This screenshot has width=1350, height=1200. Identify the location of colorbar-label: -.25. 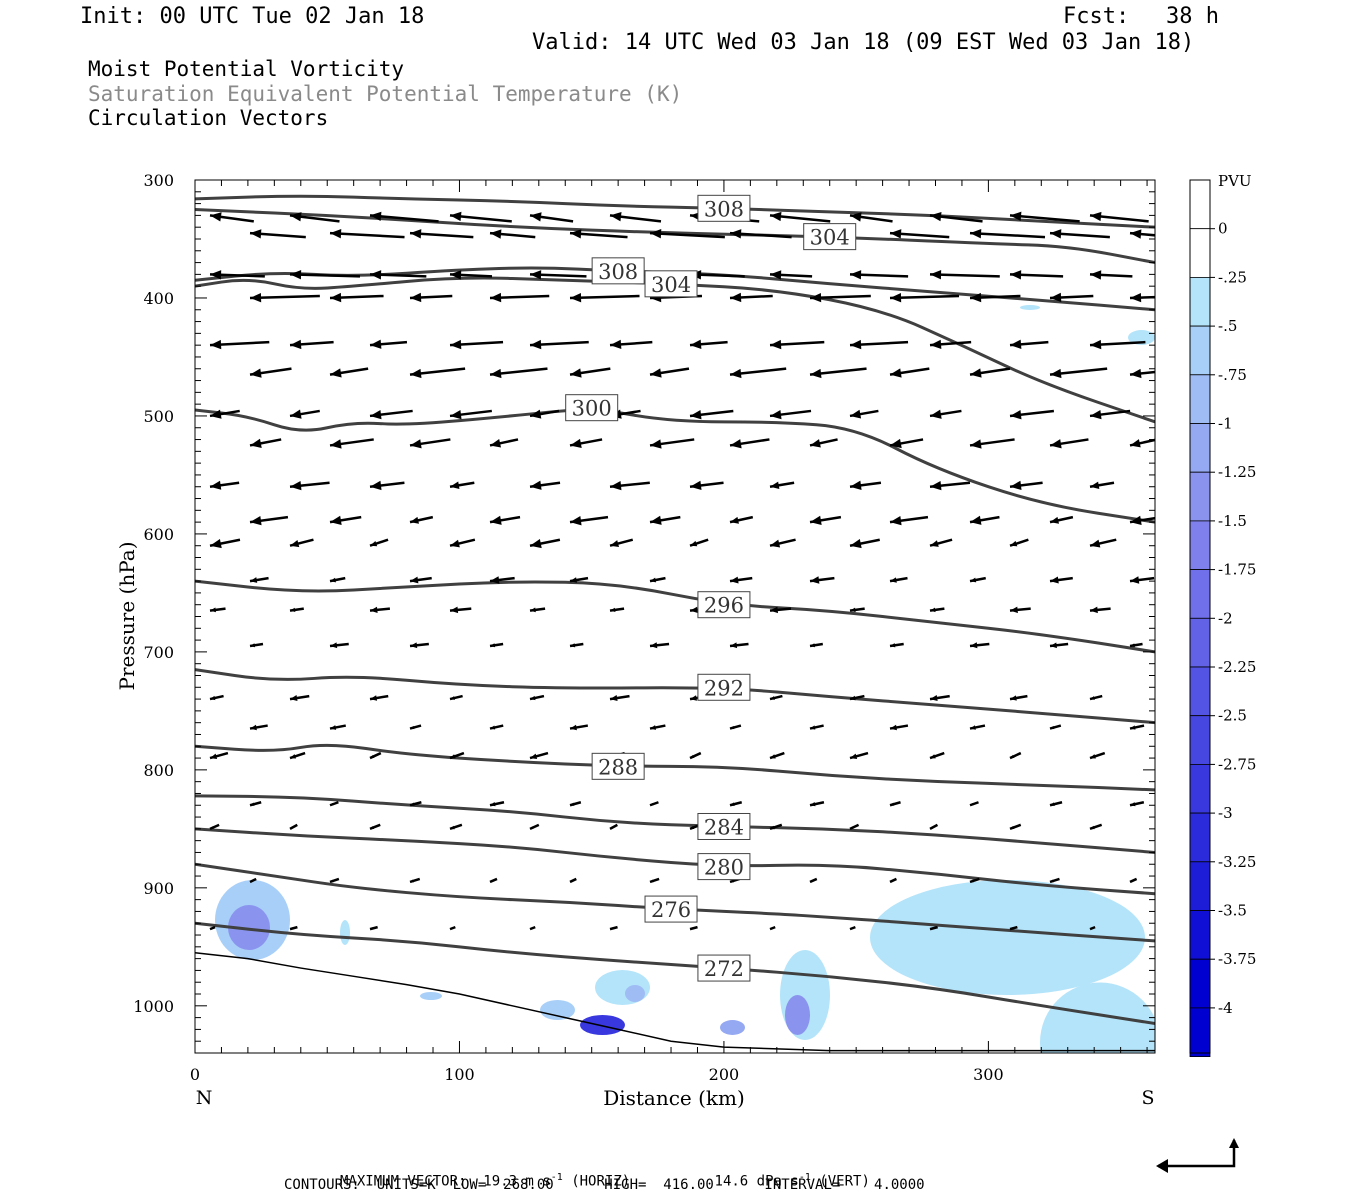
(1232, 277).